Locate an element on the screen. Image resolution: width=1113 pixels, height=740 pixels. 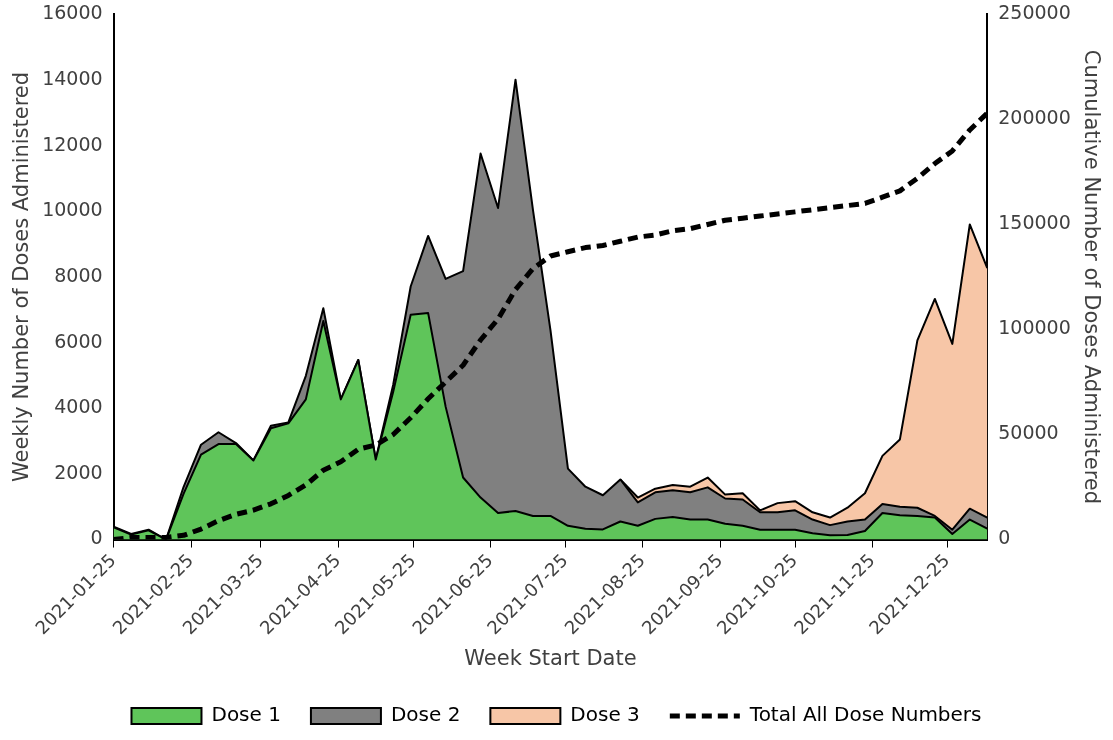
y-tick-label: 2000 is located at coordinates (78, 471).